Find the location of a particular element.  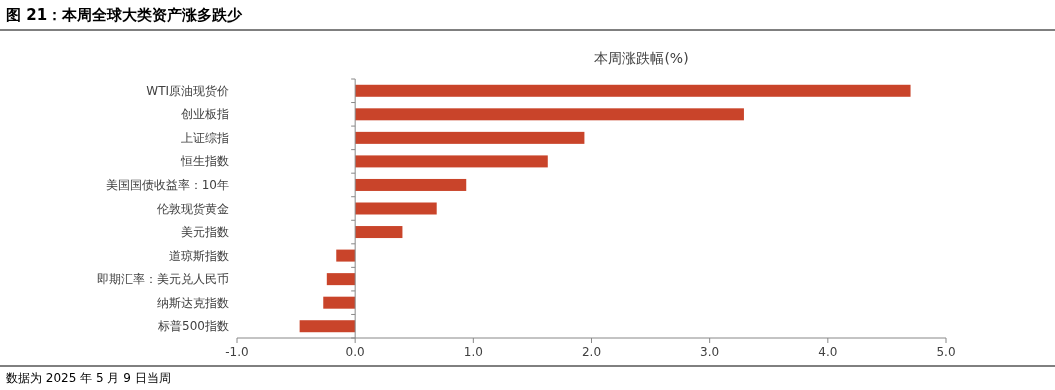

xtick: 2.0 is located at coordinates (591, 352).